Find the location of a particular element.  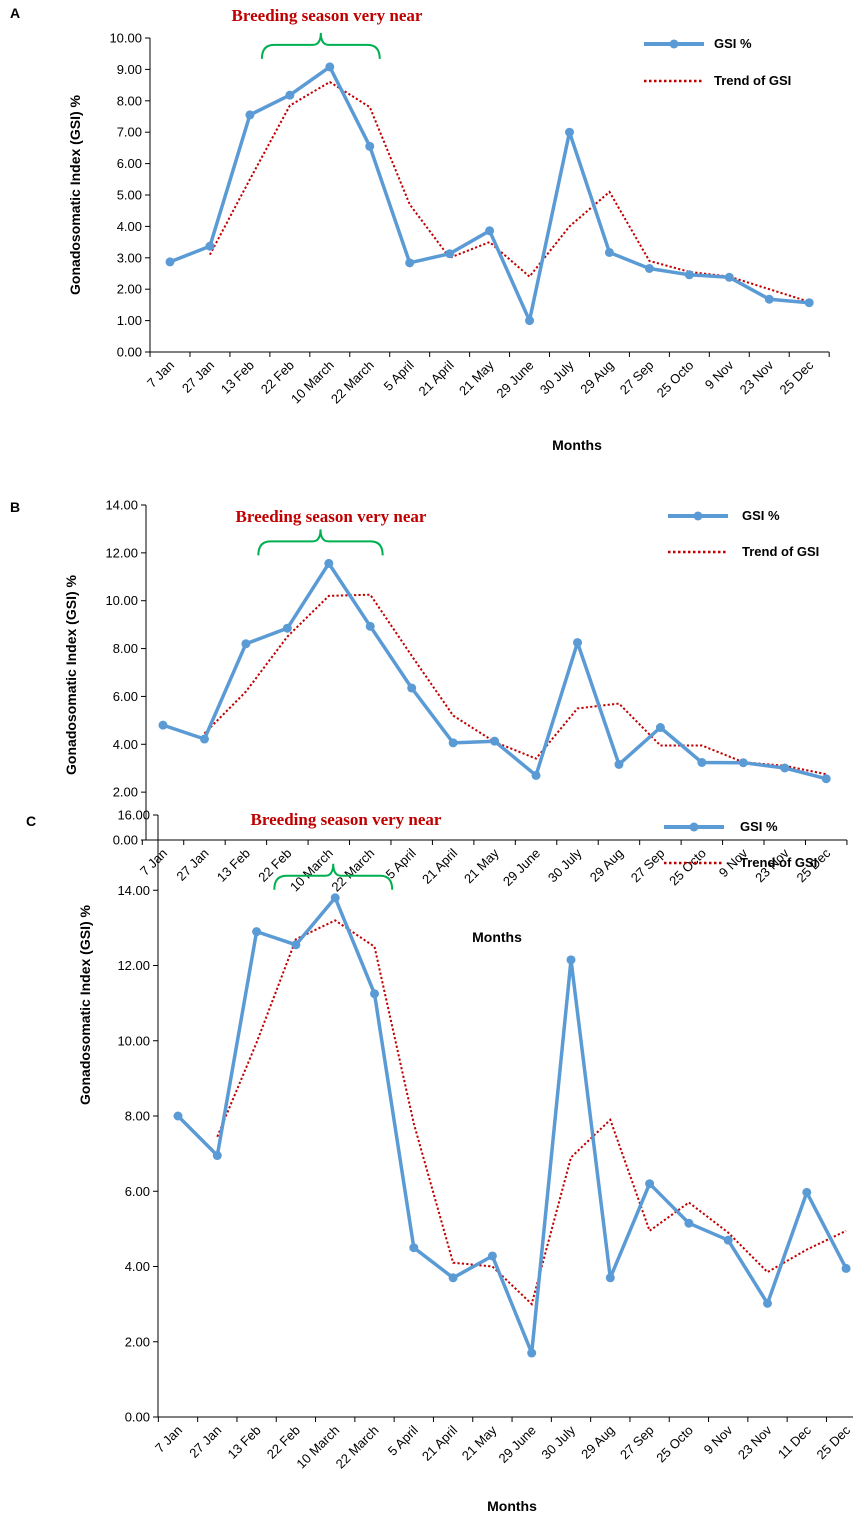

panel-label: B is located at coordinates (15, 507).